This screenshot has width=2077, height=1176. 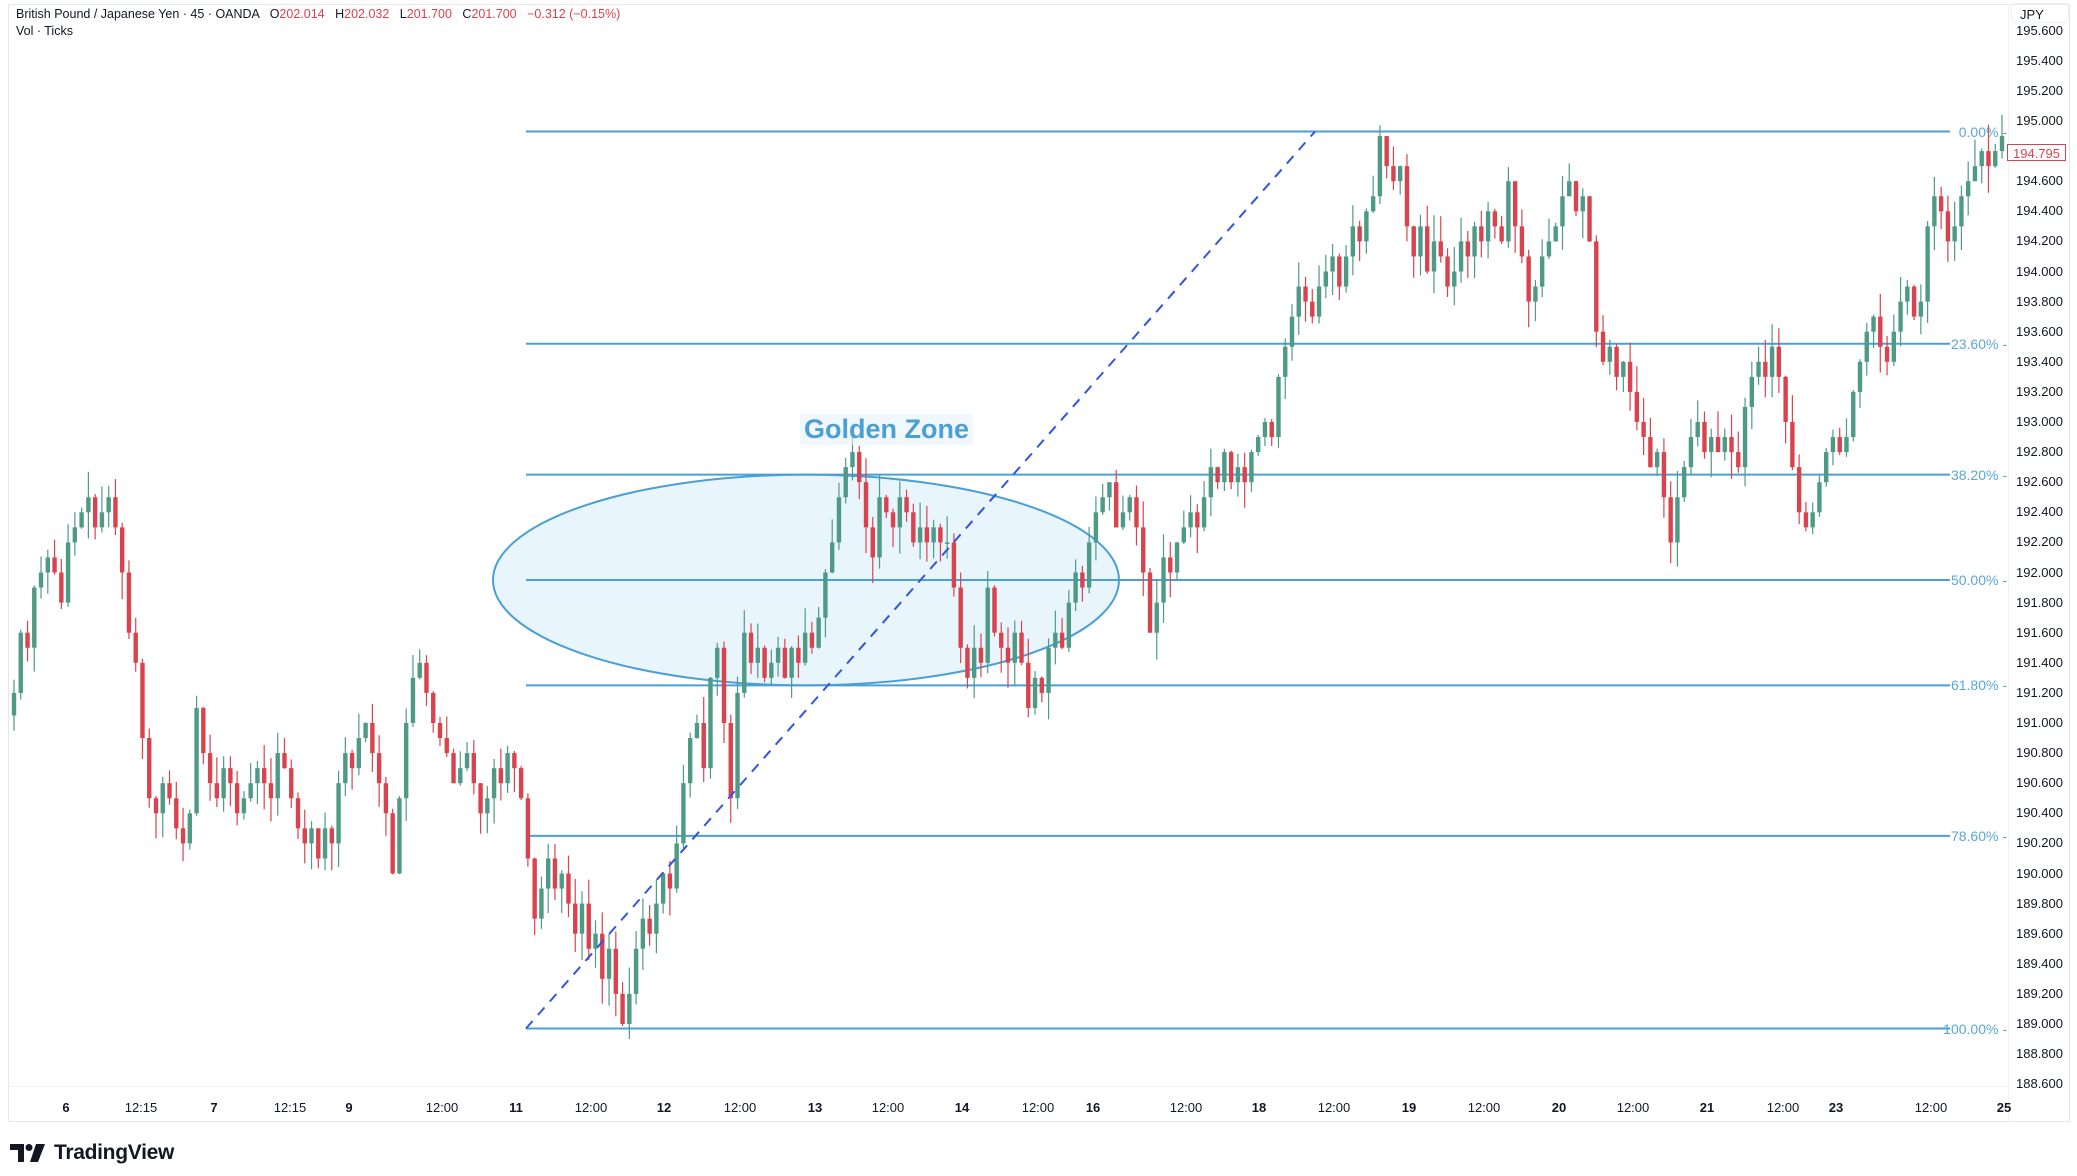 What do you see at coordinates (1978, 835) in the screenshot?
I see `fib-level-label: 78.60% -` at bounding box center [1978, 835].